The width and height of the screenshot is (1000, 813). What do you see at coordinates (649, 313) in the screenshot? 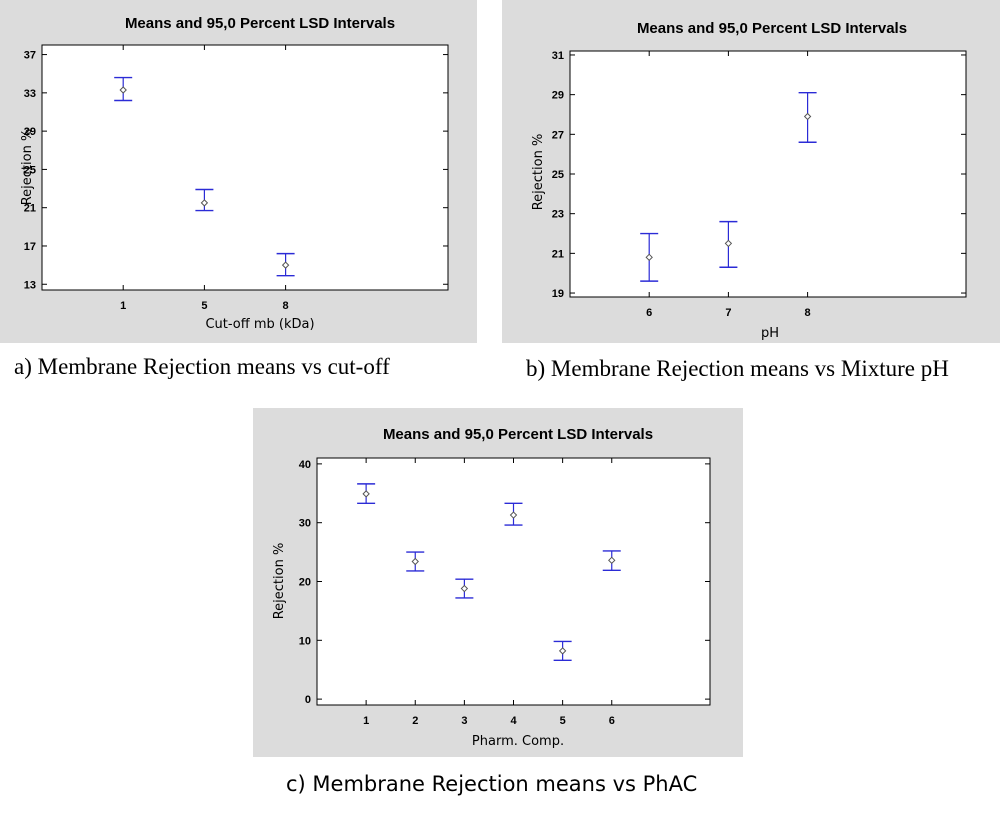
I see `x-tick-label-b-0: 6` at bounding box center [649, 313].